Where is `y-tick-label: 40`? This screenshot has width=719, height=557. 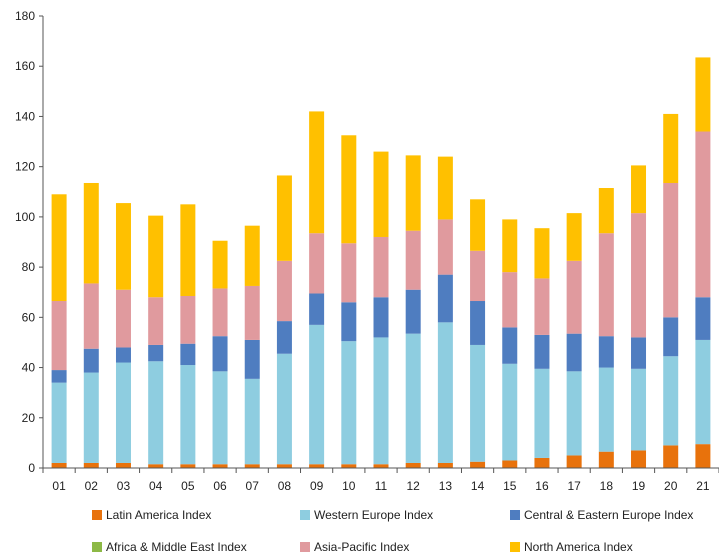
y-tick-label: 40 is located at coordinates (29, 368).